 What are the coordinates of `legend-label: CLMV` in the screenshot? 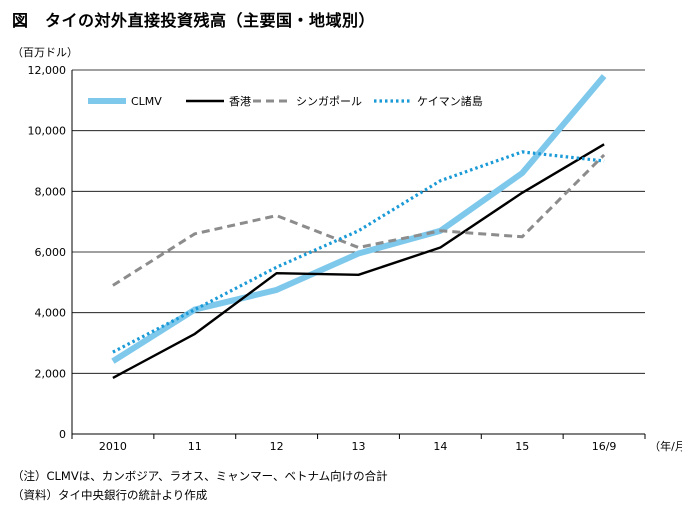 It's located at (146, 101).